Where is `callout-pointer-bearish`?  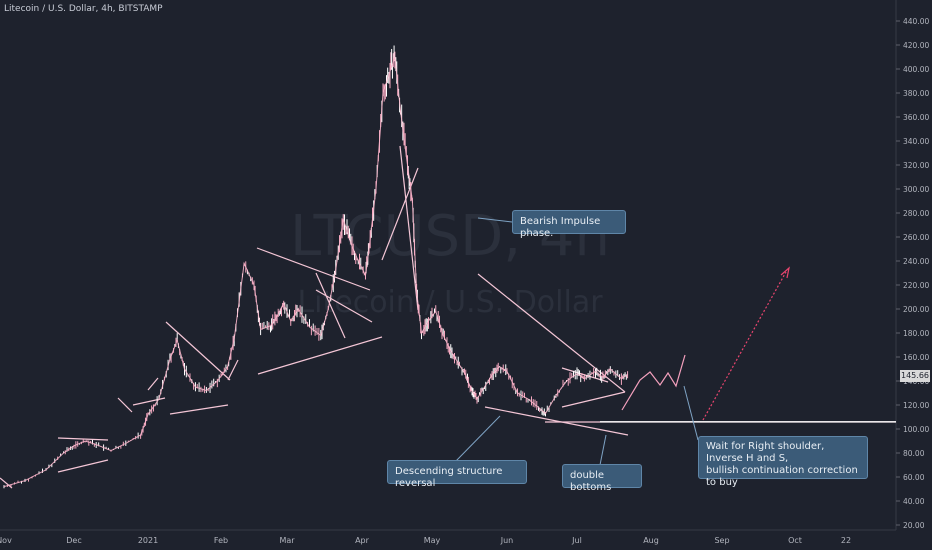
callout-pointer-bearish is located at coordinates (495, 220).